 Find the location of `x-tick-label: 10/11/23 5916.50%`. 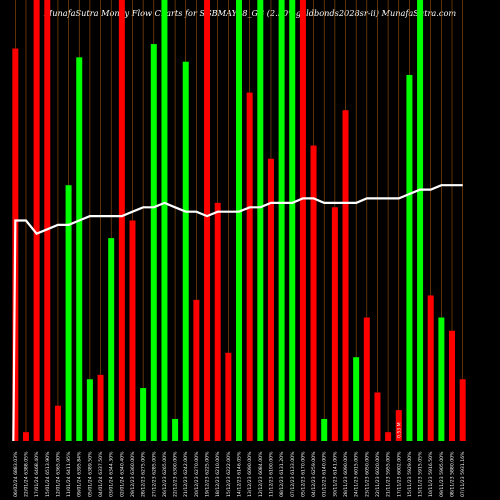

x-tick-label: 10/11/23 5916.50% is located at coordinates (431, 474).